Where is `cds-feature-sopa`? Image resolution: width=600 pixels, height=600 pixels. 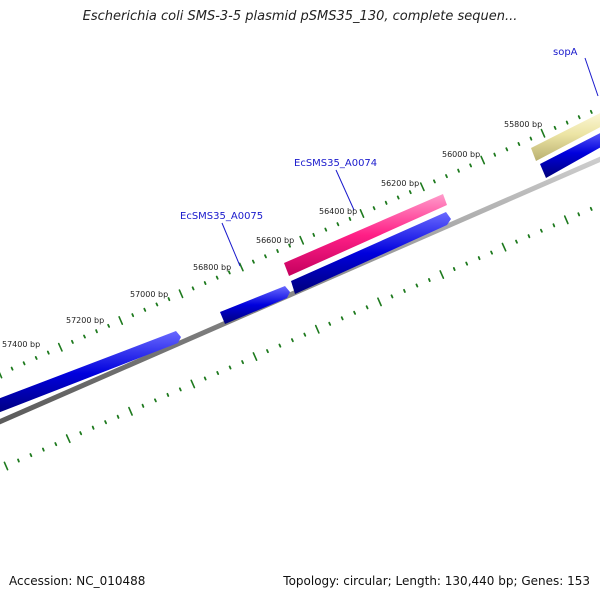 cds-feature-sopa is located at coordinates (570, 153).